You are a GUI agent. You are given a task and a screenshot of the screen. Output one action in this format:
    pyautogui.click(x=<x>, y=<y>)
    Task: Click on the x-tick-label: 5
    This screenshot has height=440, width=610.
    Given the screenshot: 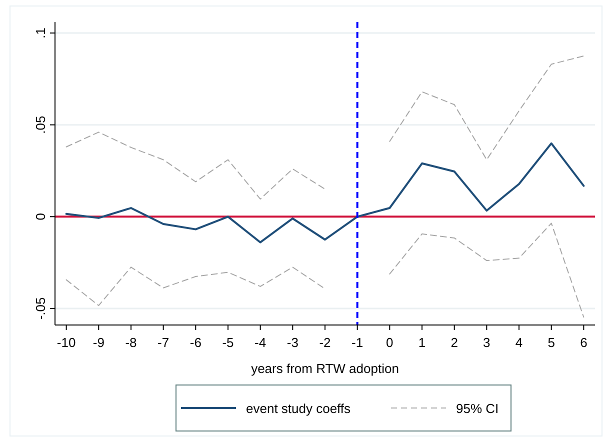 What is the action you would take?
    pyautogui.click(x=551, y=342)
    